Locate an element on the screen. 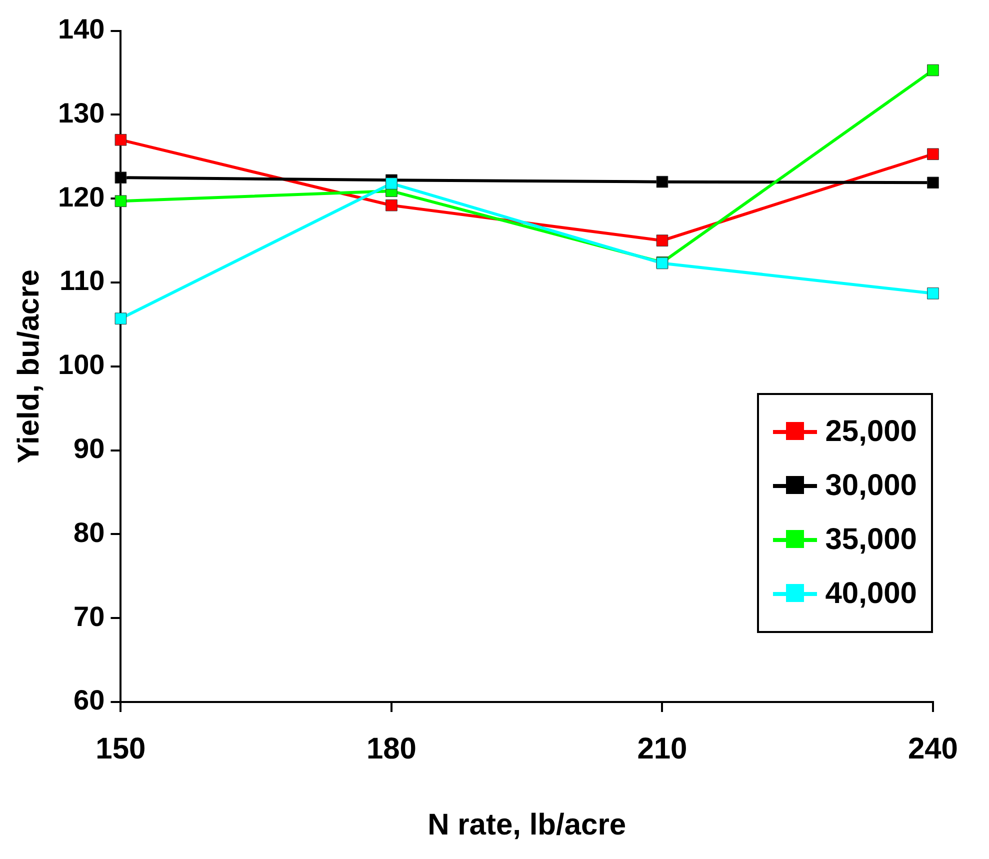  legend-label: 35,000 is located at coordinates (871, 540).